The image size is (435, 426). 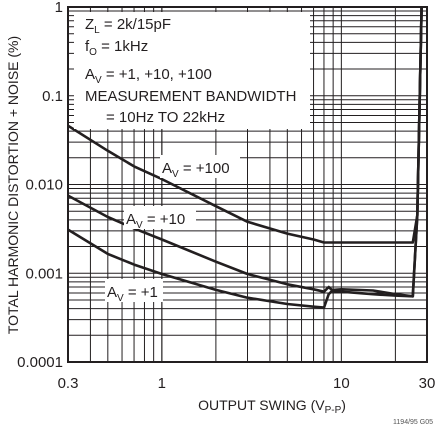 I want to click on note-background, so click(x=192, y=70).